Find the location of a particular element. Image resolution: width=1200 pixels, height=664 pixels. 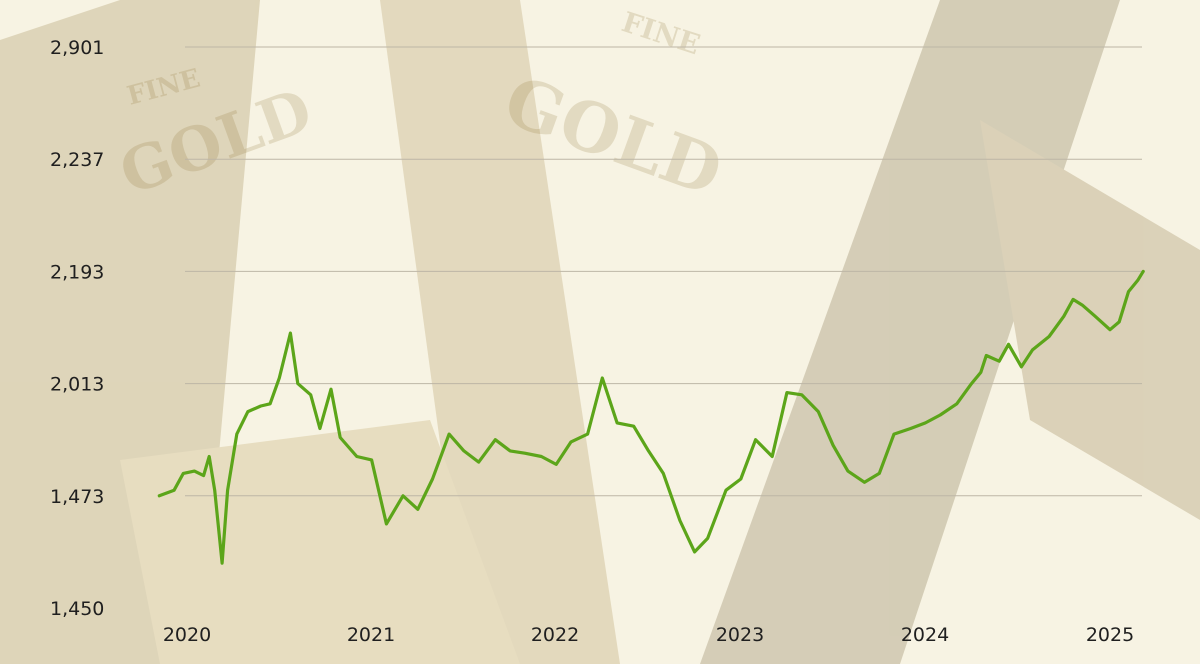

x-tick-label: 2023 is located at coordinates (740, 635).